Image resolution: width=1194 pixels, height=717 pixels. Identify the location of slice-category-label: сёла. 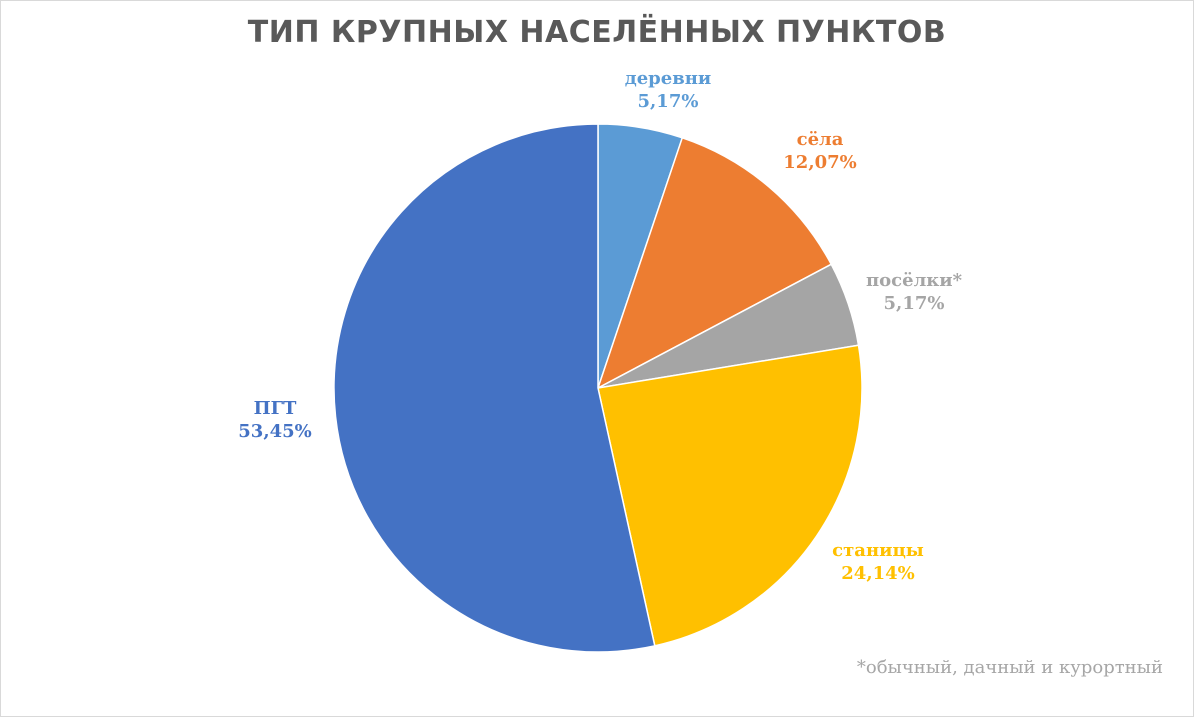
(820, 139).